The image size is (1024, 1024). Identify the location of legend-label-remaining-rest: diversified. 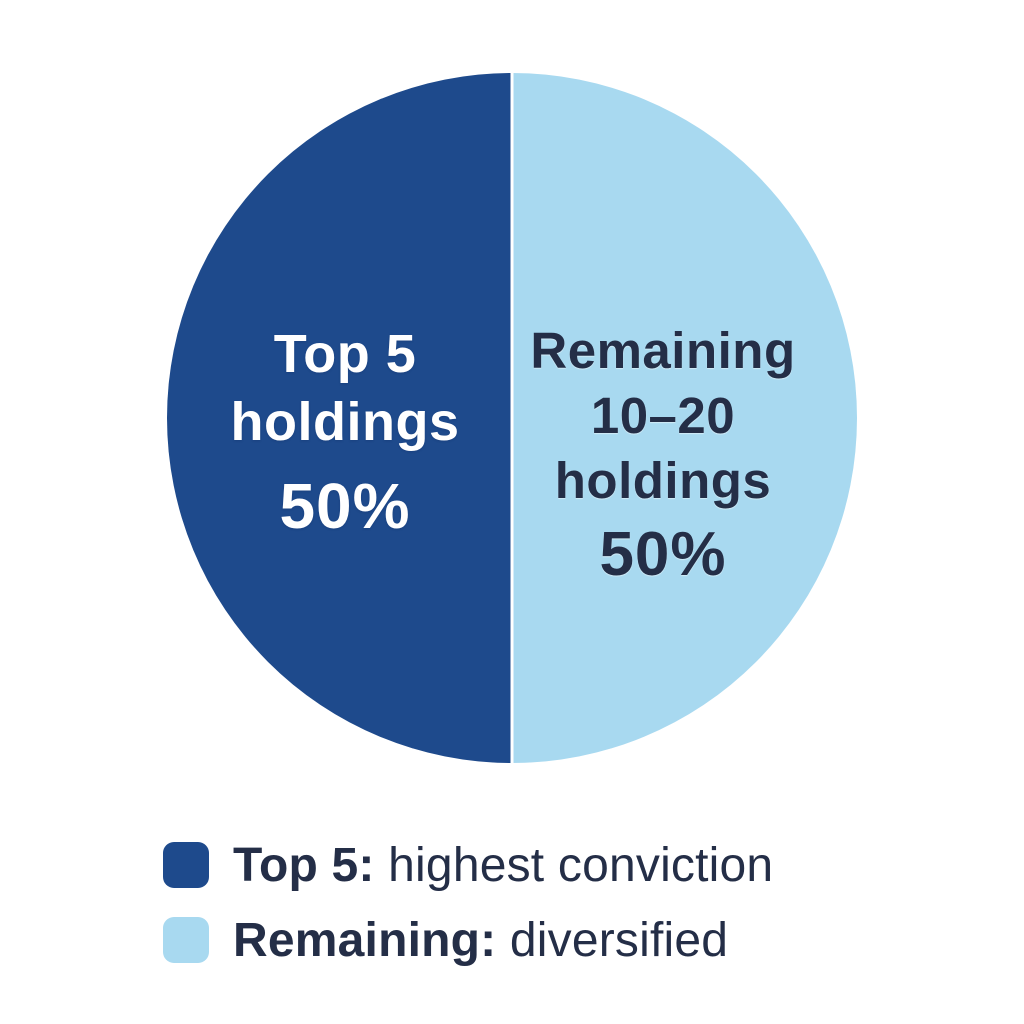
(612, 940).